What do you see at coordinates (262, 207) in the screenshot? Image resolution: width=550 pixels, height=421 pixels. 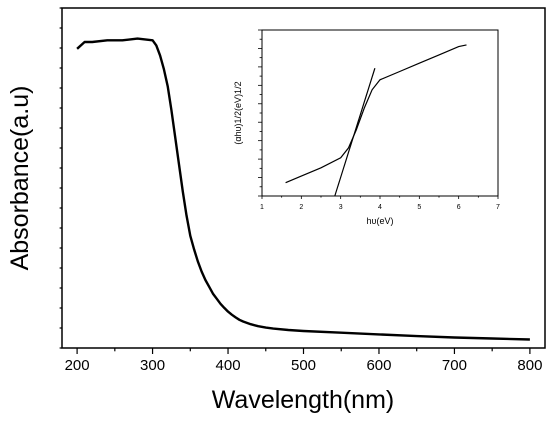 I see `x-tick-label: 1` at bounding box center [262, 207].